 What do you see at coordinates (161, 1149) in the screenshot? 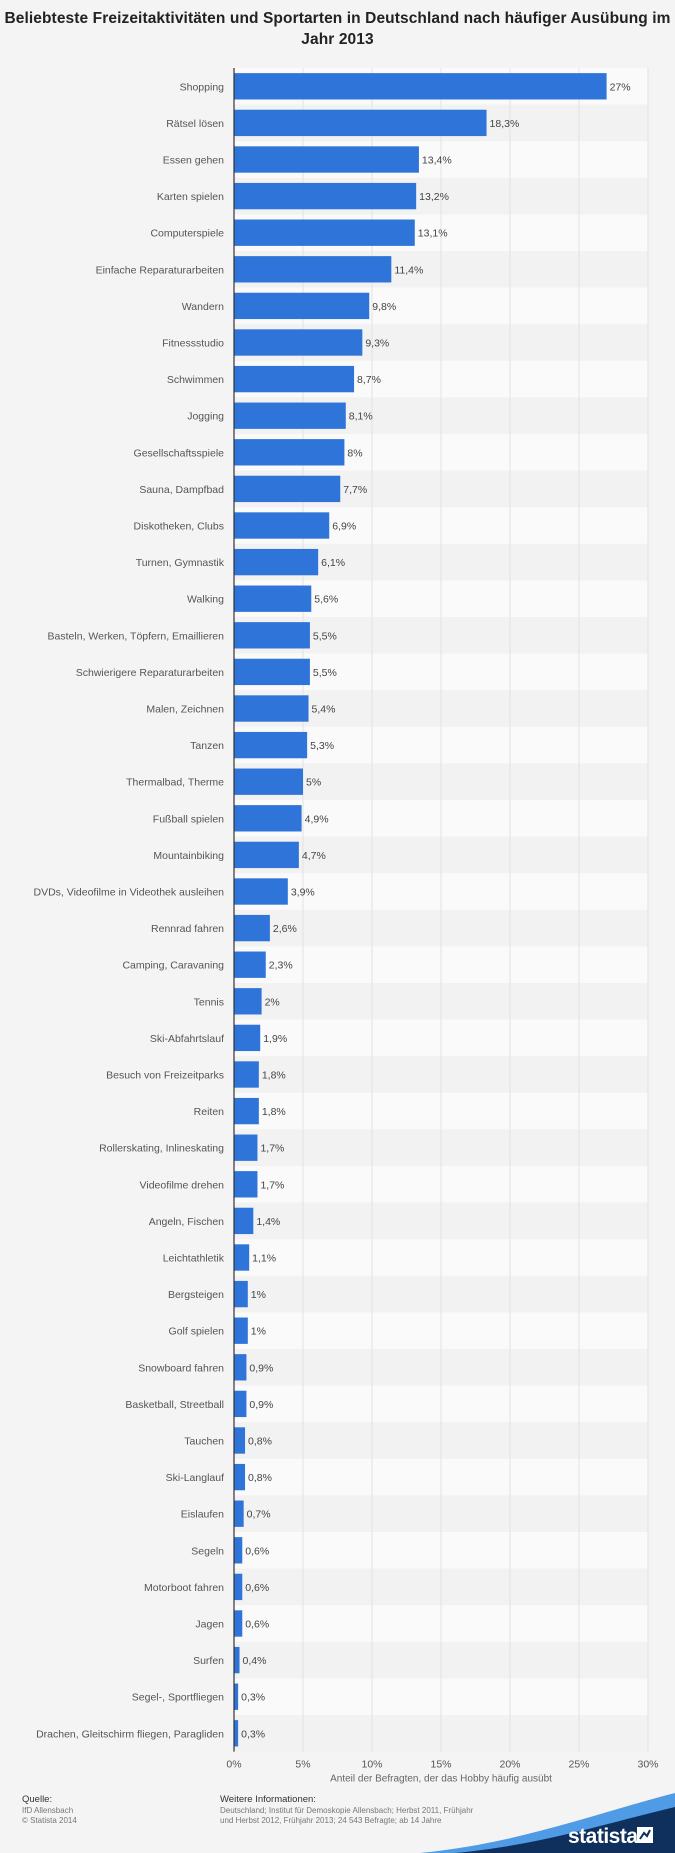
I see `category-label: Rollerskating, Inlineskating` at bounding box center [161, 1149].